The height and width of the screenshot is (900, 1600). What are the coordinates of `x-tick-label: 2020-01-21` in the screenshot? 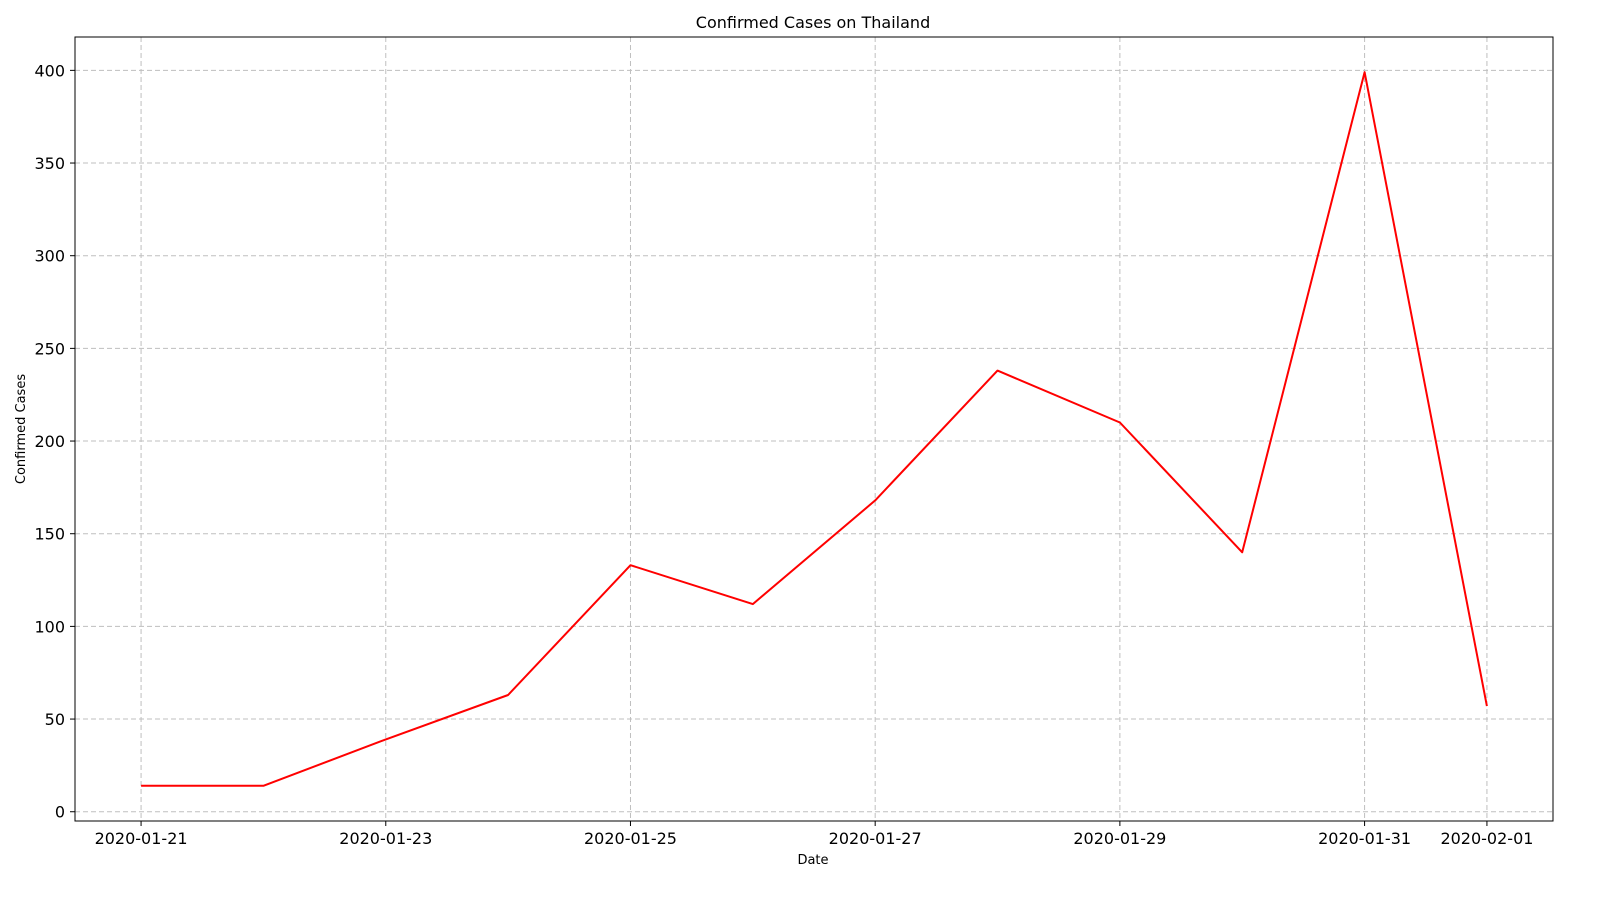 It's located at (141, 838).